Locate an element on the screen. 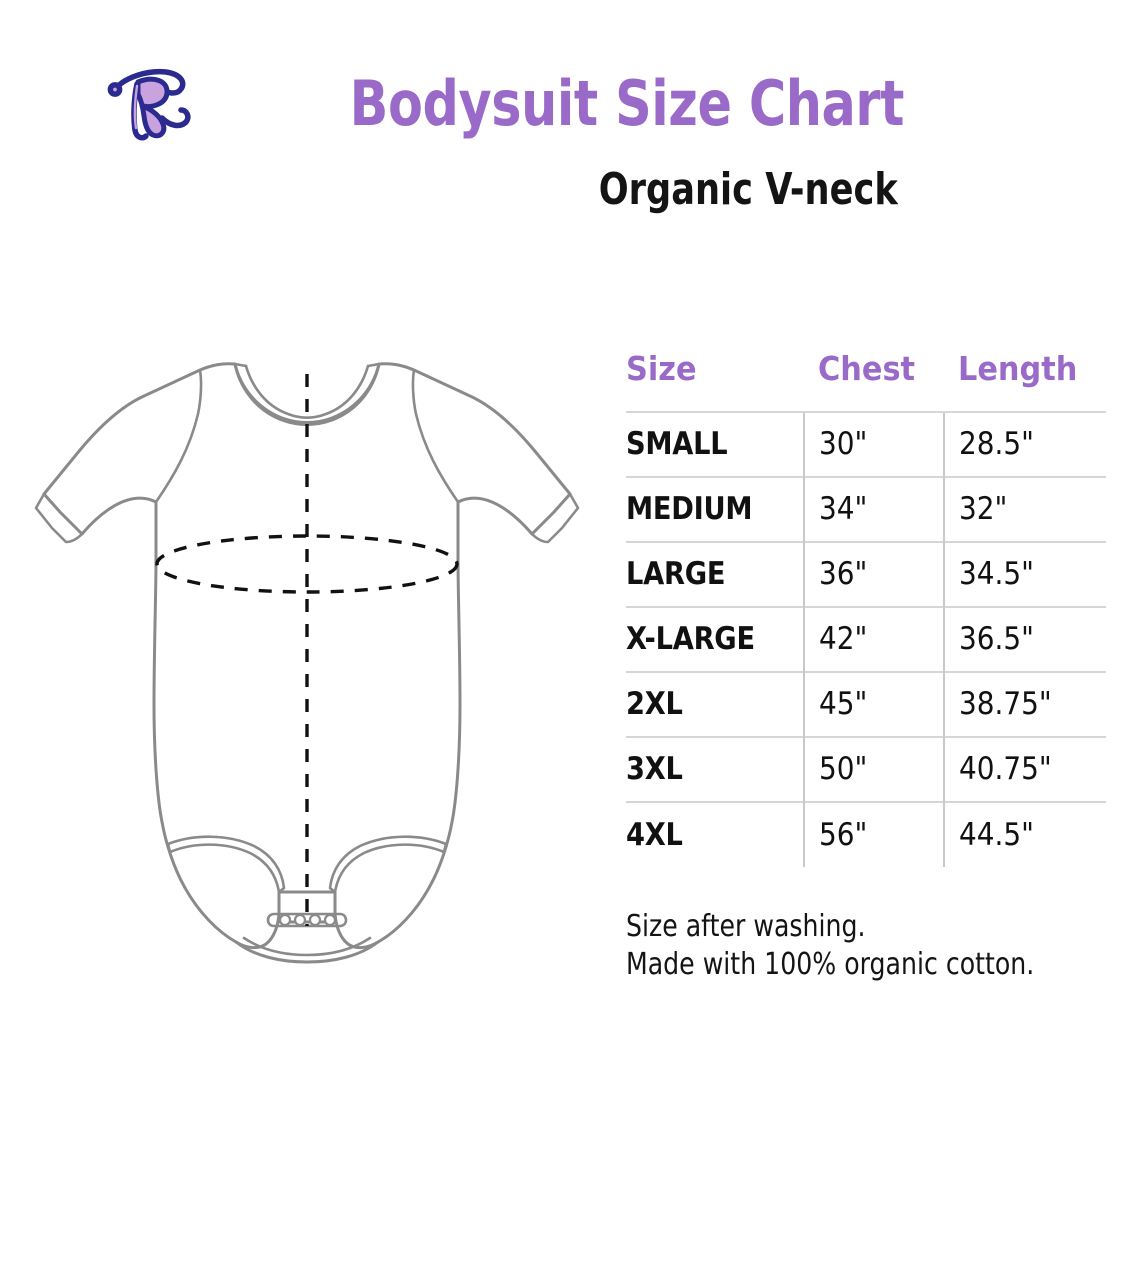 The image size is (1138, 1280). cell-chest-text: 42" is located at coordinates (843, 639).